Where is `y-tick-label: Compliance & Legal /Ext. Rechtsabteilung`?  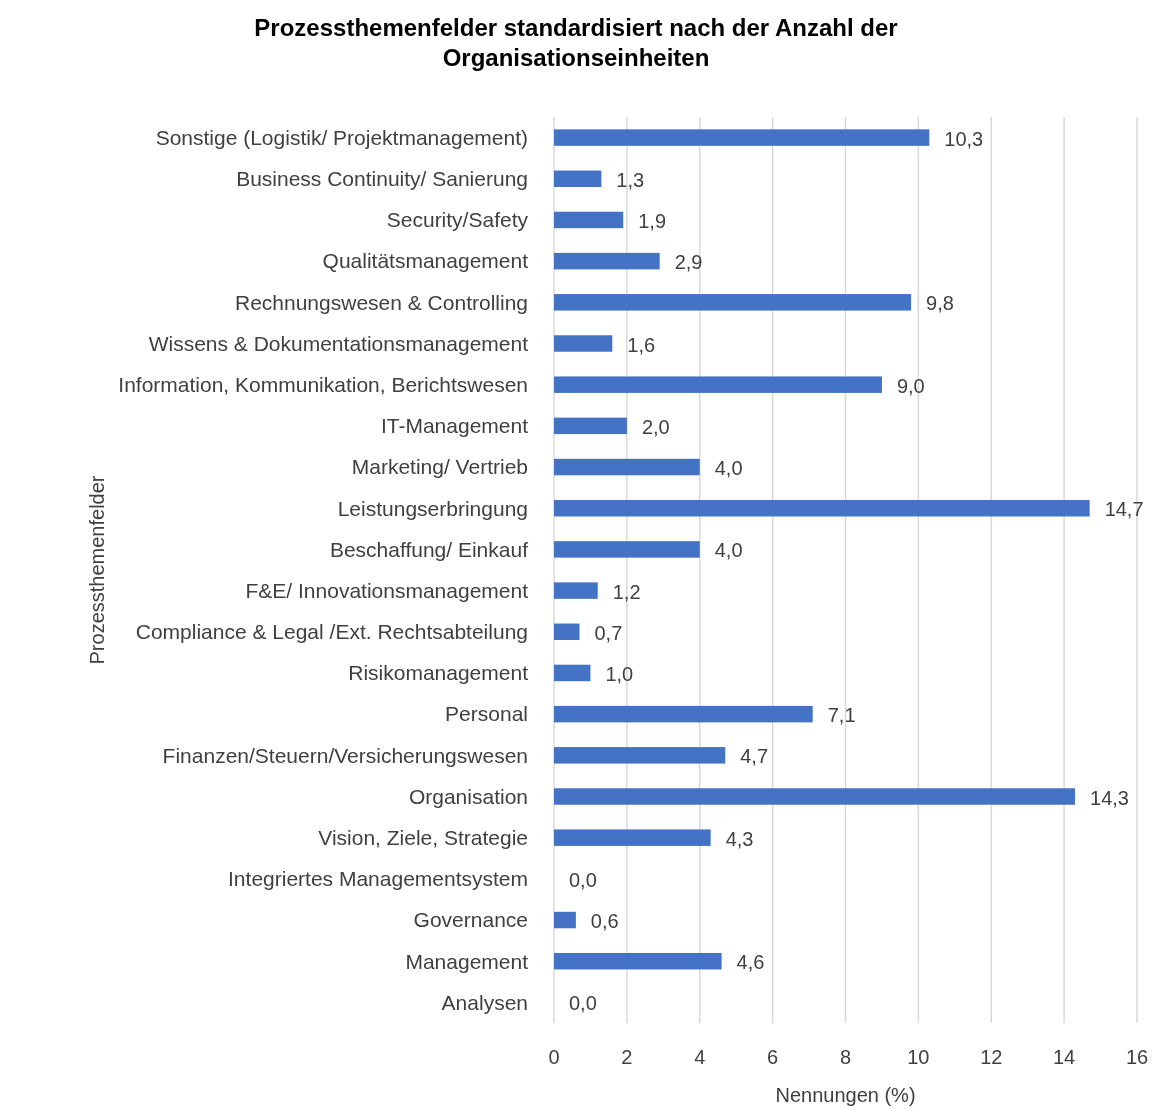
y-tick-label: Compliance & Legal /Ext. Rechtsabteilung is located at coordinates (331, 632).